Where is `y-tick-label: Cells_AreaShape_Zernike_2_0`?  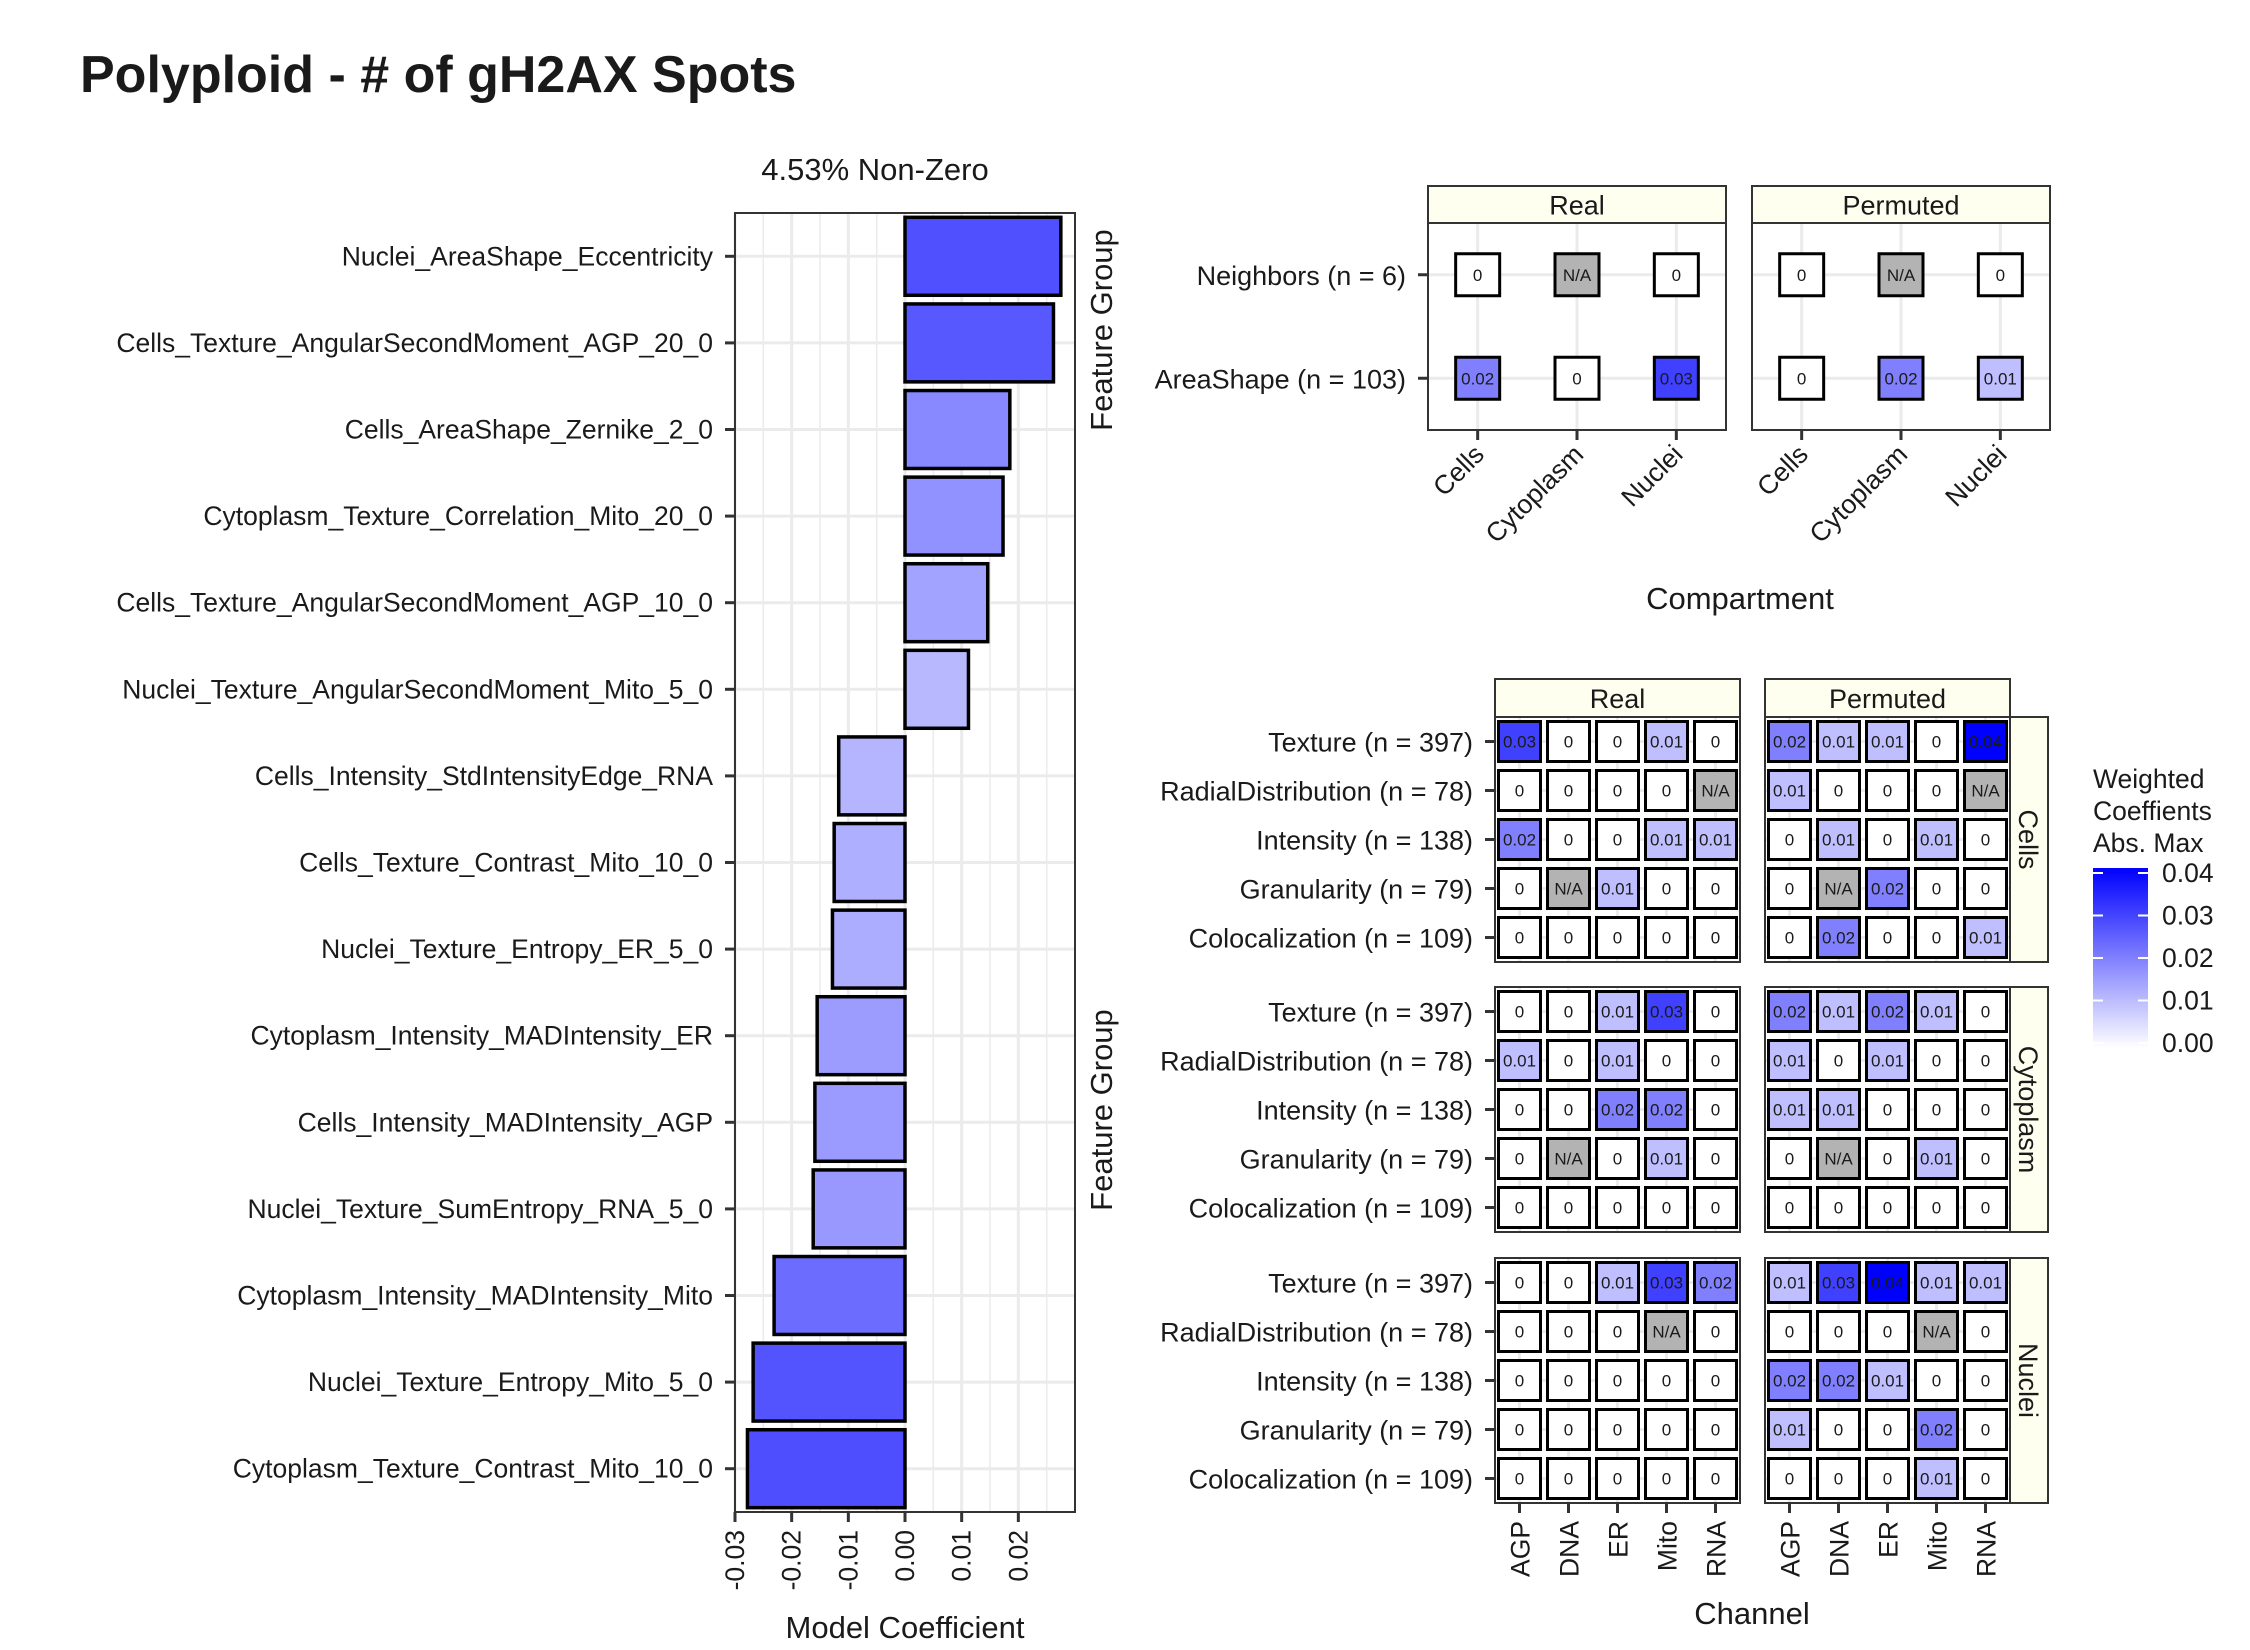
y-tick-label: Cells_AreaShape_Zernike_2_0 is located at coordinates (529, 430).